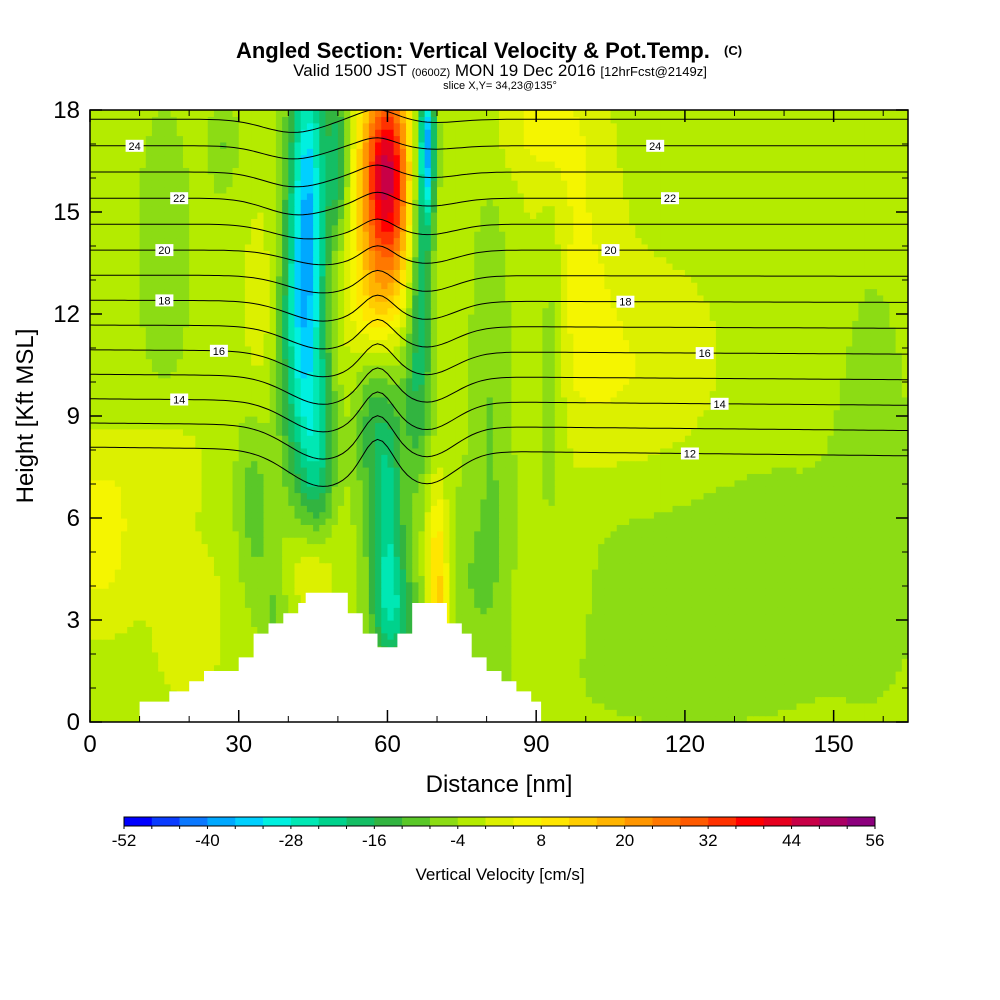 Image resolution: width=1000 pixels, height=1000 pixels. What do you see at coordinates (350, 70) in the screenshot?
I see `subtitle-valid-time: Valid 1500 JST` at bounding box center [350, 70].